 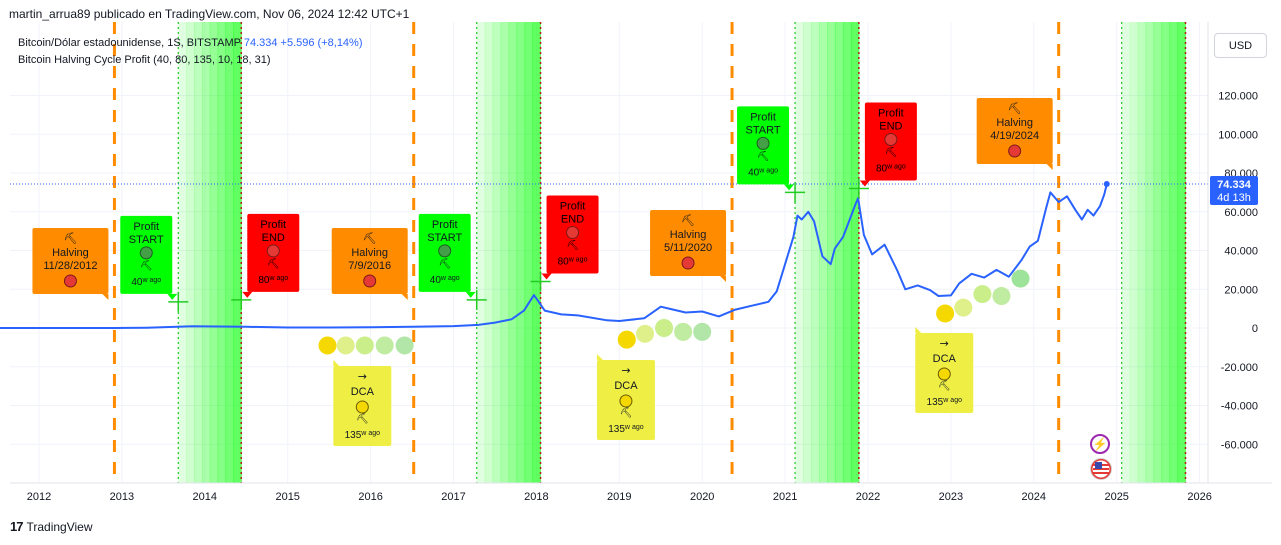 What do you see at coordinates (573, 207) in the screenshot?
I see `profit-label-line1: Profit` at bounding box center [573, 207].